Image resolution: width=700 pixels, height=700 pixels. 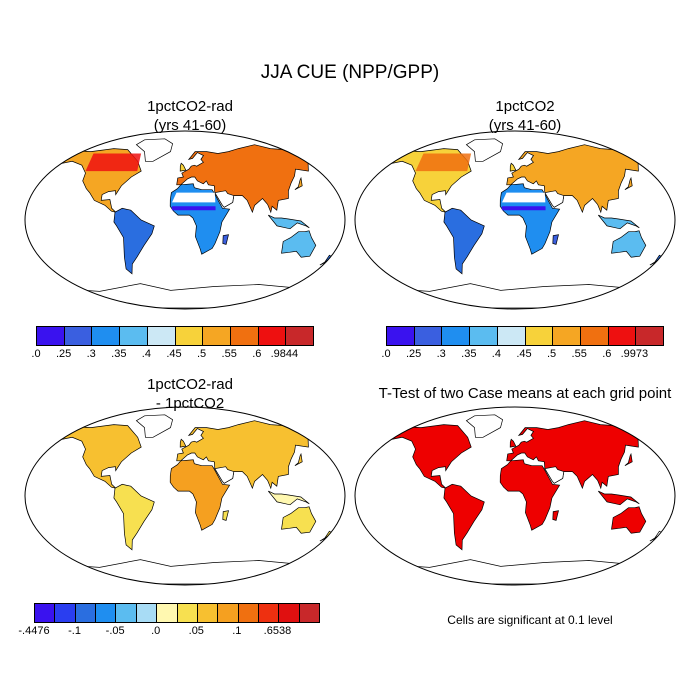 What do you see at coordinates (530, 495) in the screenshot?
I see `landmass-africa` at bounding box center [530, 495].